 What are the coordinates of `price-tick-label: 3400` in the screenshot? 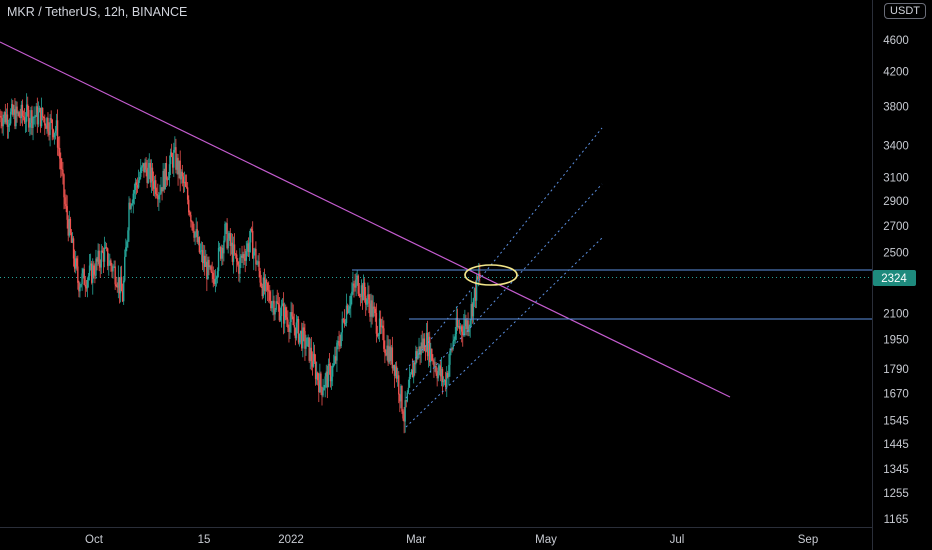 It's located at (896, 146).